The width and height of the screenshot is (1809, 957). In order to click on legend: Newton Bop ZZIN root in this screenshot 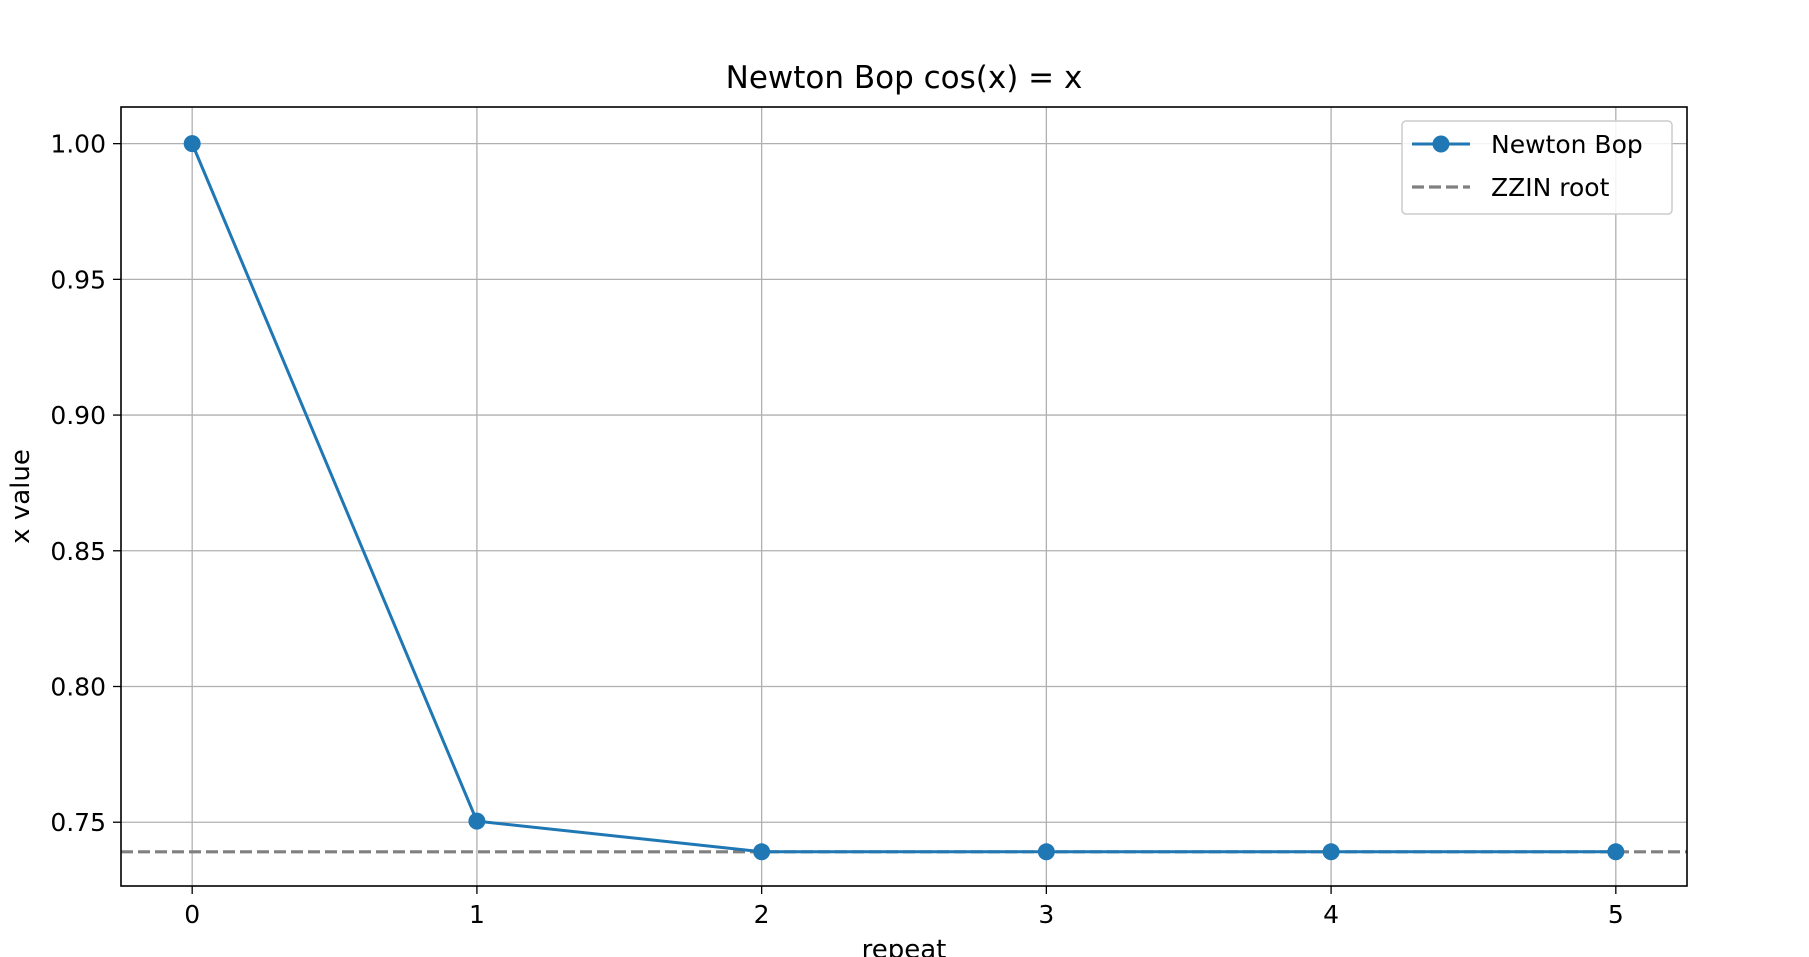, I will do `click(1537, 167)`.